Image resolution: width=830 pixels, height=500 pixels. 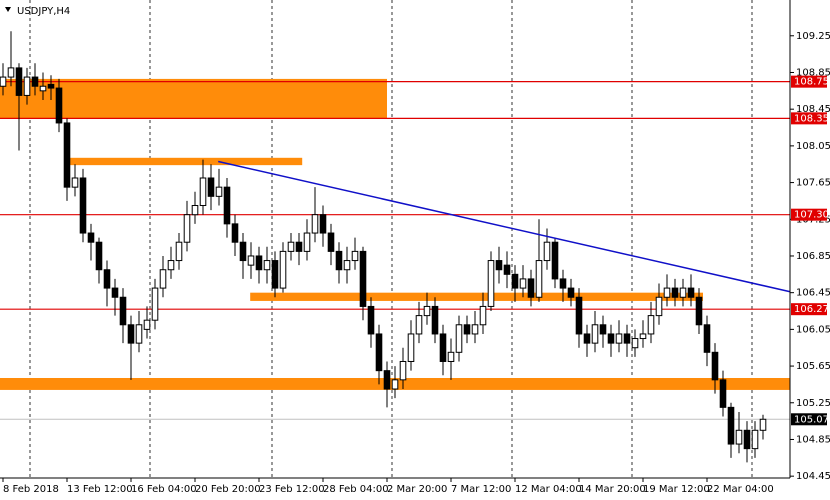 What do you see at coordinates (813, 403) in the screenshot?
I see `y-tick-label: 105.25` at bounding box center [813, 403].